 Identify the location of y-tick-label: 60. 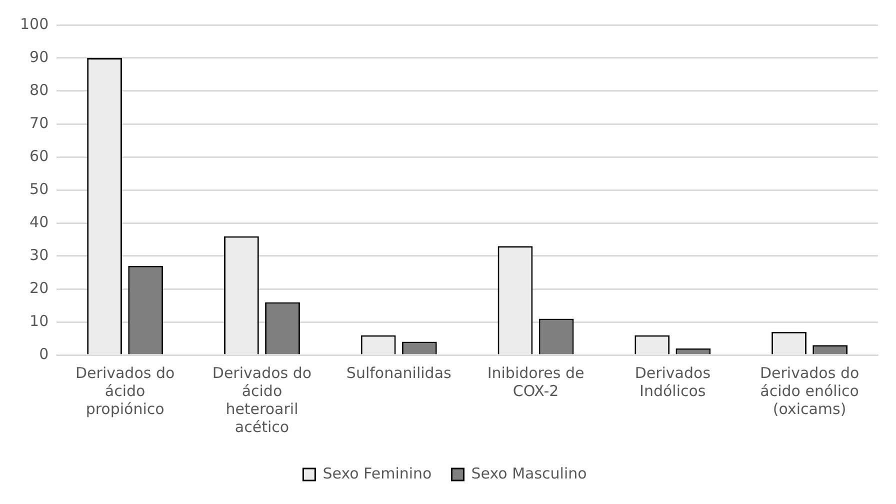
(39, 155).